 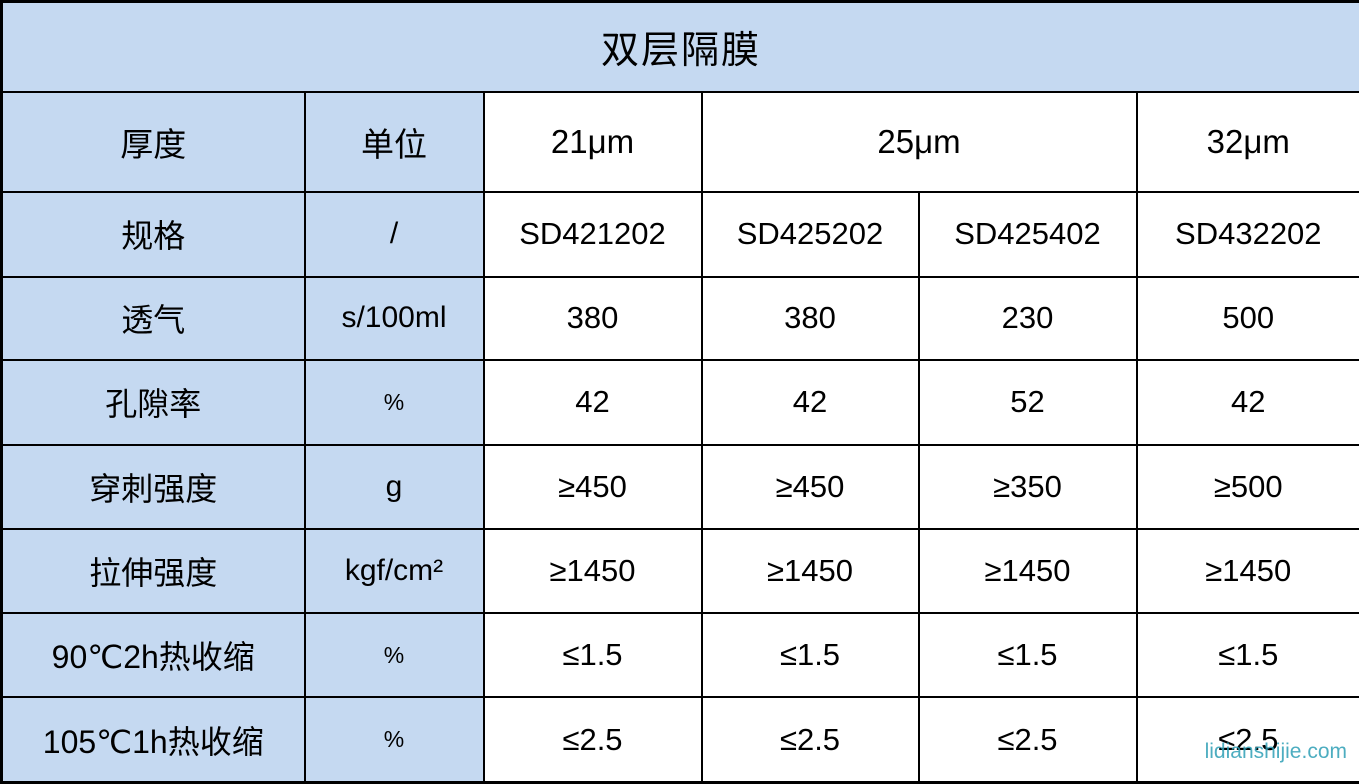 I want to click on row-unit: s/100ml, so click(x=394, y=318).